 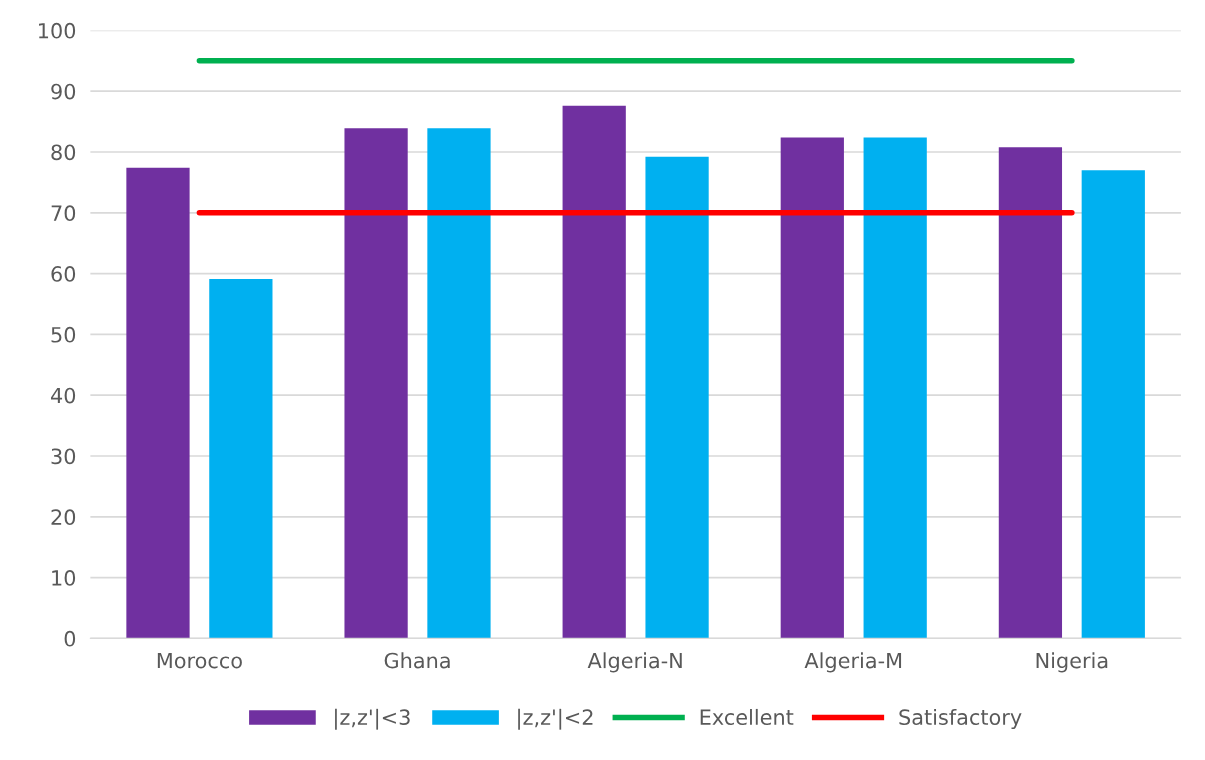 I want to click on y-tick-label: 50, so click(x=63, y=334).